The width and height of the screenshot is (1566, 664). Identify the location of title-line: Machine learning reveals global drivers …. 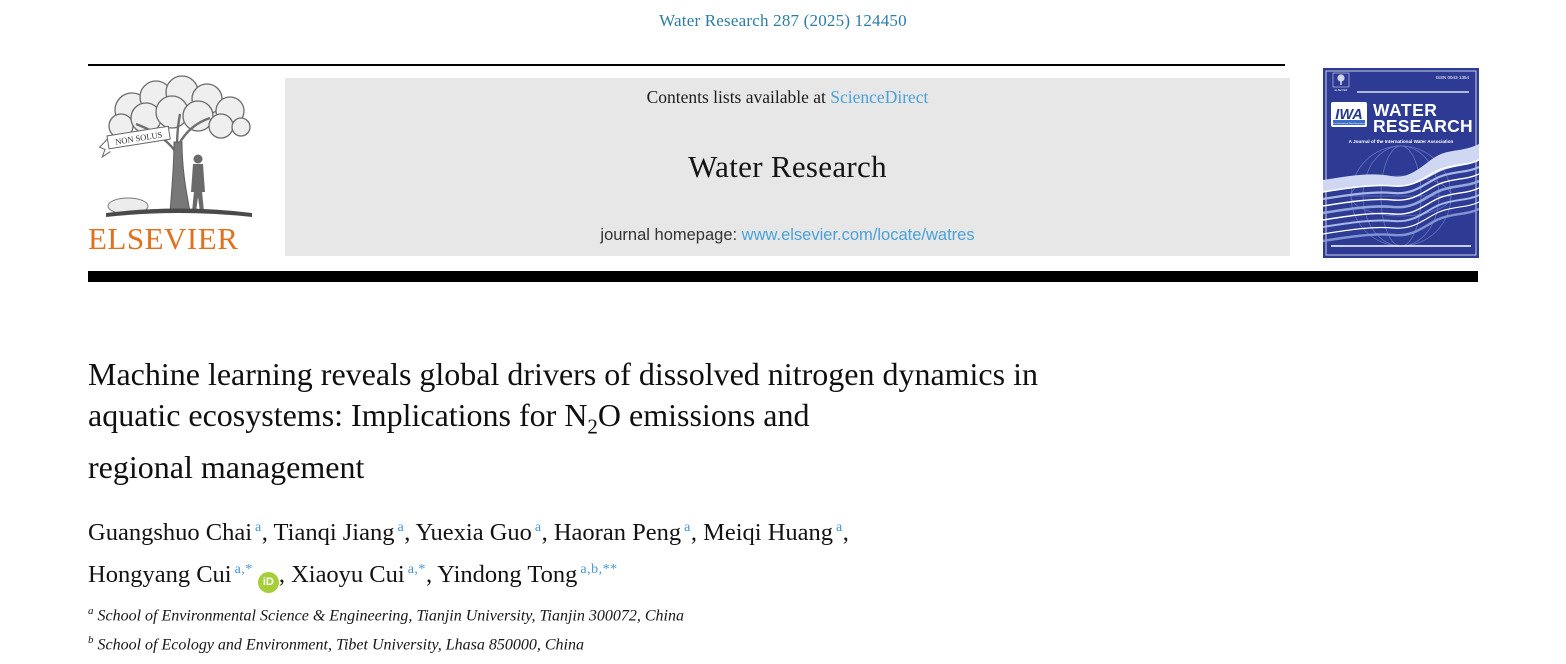
(563, 374).